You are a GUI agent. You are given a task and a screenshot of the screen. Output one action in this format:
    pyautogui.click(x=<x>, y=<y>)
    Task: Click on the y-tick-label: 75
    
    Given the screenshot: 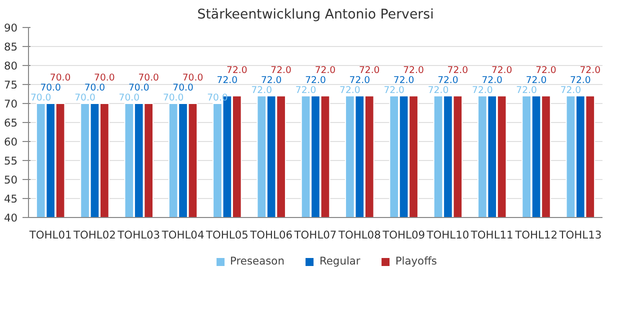 What is the action you would take?
    pyautogui.click(x=11, y=85)
    